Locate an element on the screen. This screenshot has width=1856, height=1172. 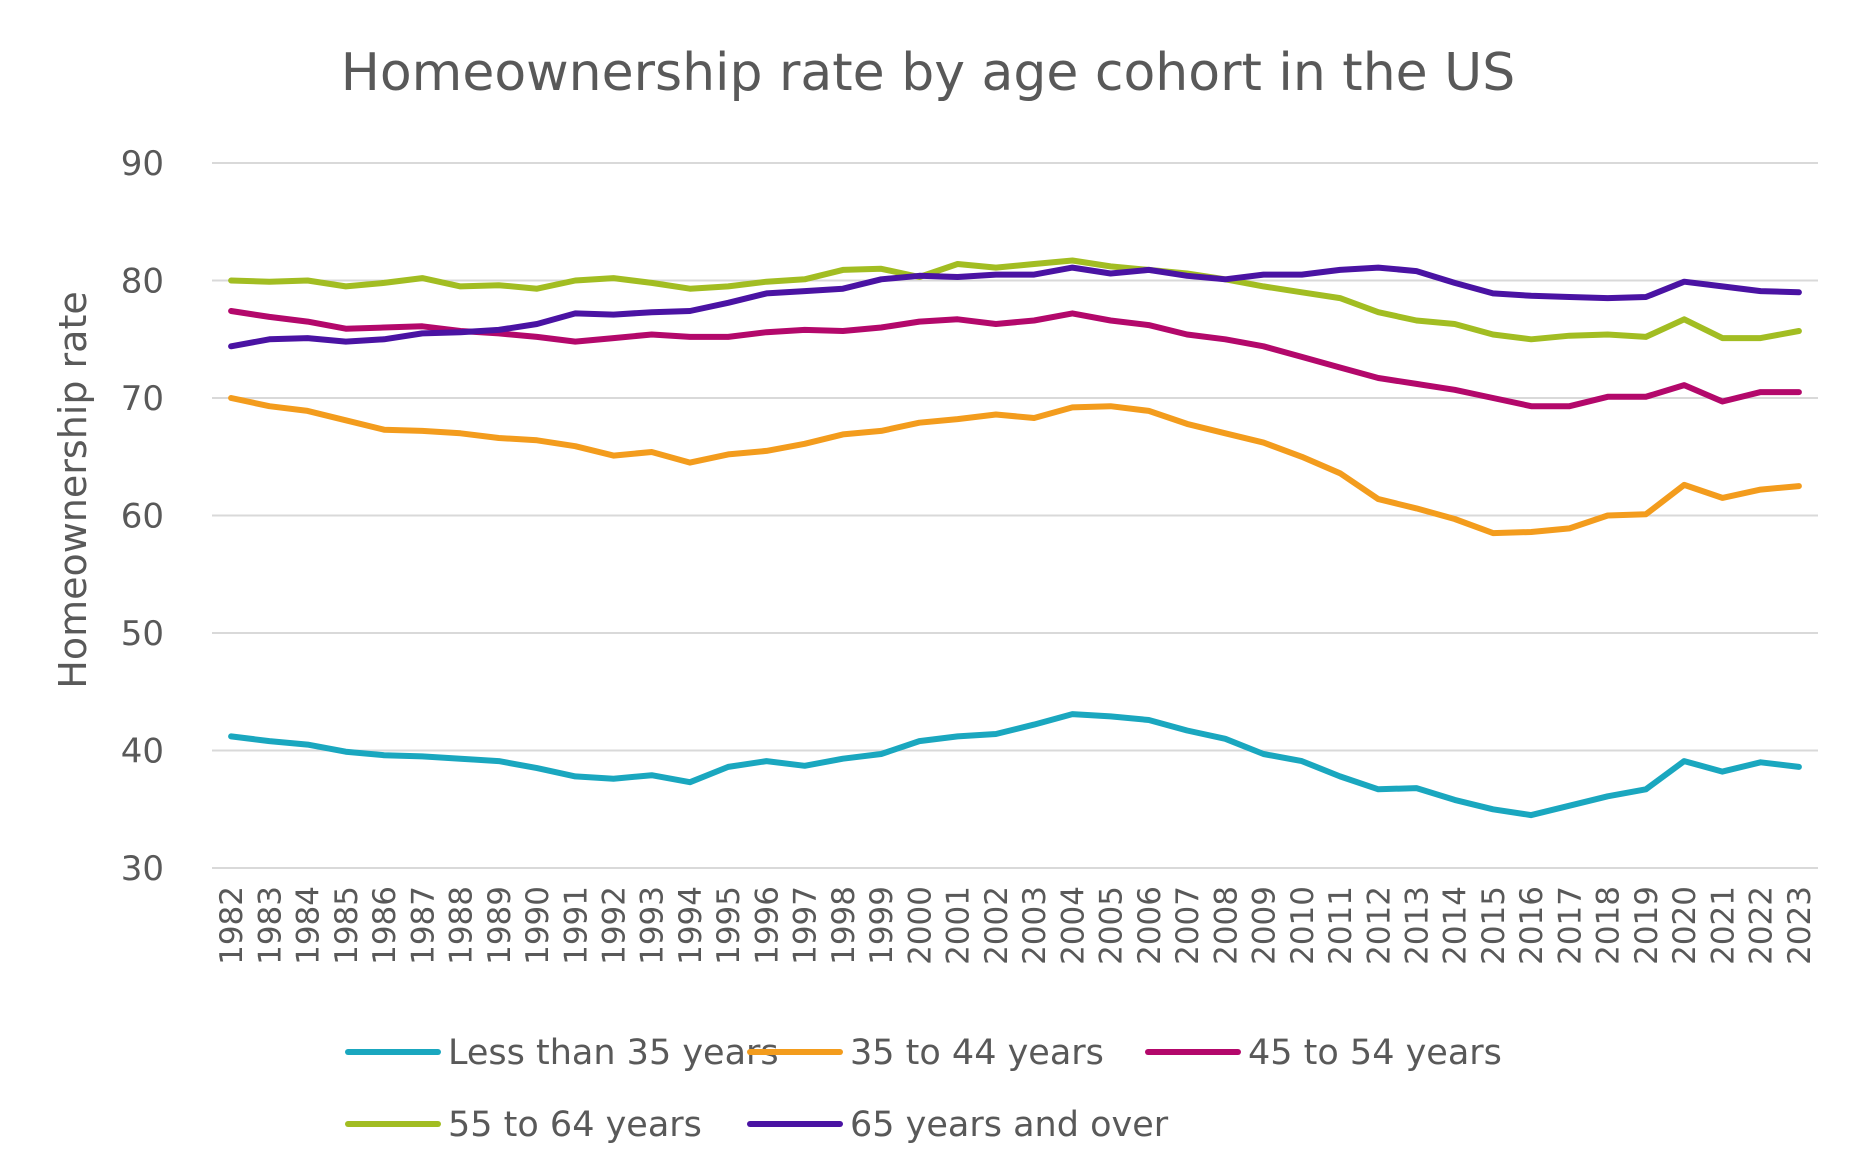
x-tick-label: 1985 is located at coordinates (347, 925).